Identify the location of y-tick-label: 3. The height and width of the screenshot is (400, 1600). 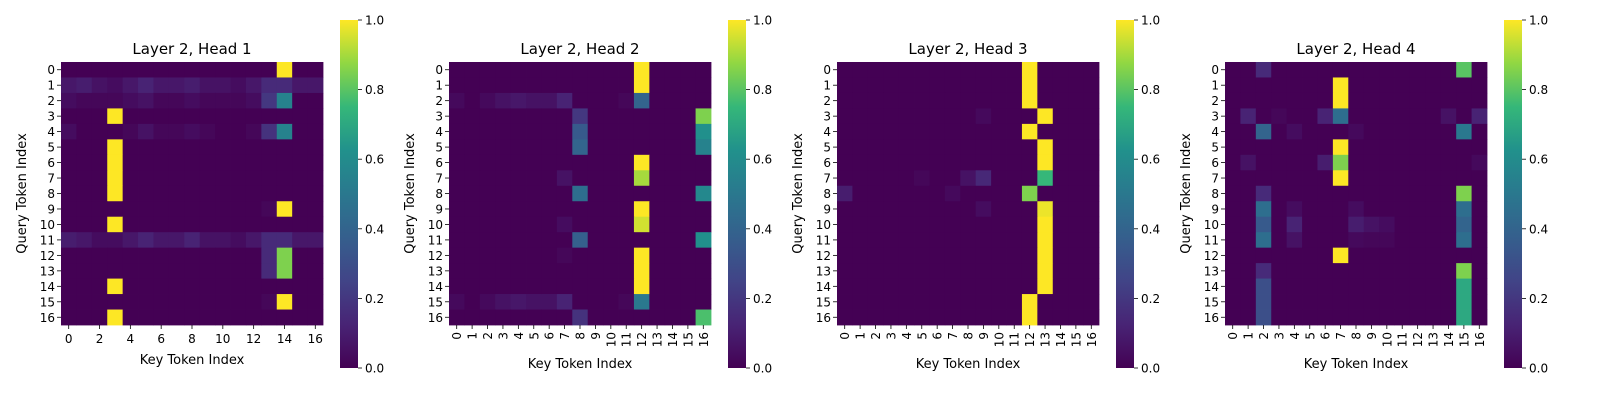
(51, 117).